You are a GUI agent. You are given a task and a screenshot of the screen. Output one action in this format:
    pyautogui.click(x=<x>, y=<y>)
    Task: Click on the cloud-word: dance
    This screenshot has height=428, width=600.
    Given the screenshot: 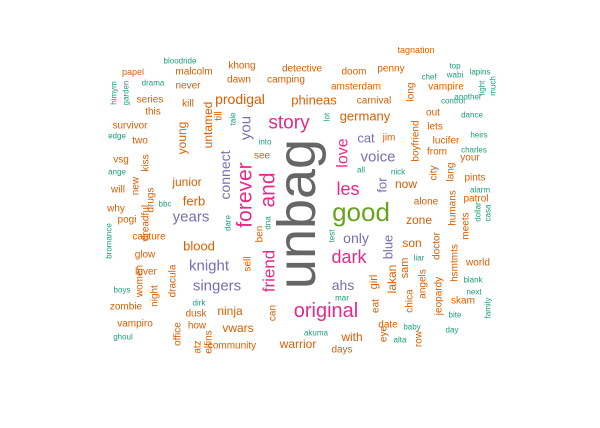 What is the action you would take?
    pyautogui.click(x=472, y=115)
    